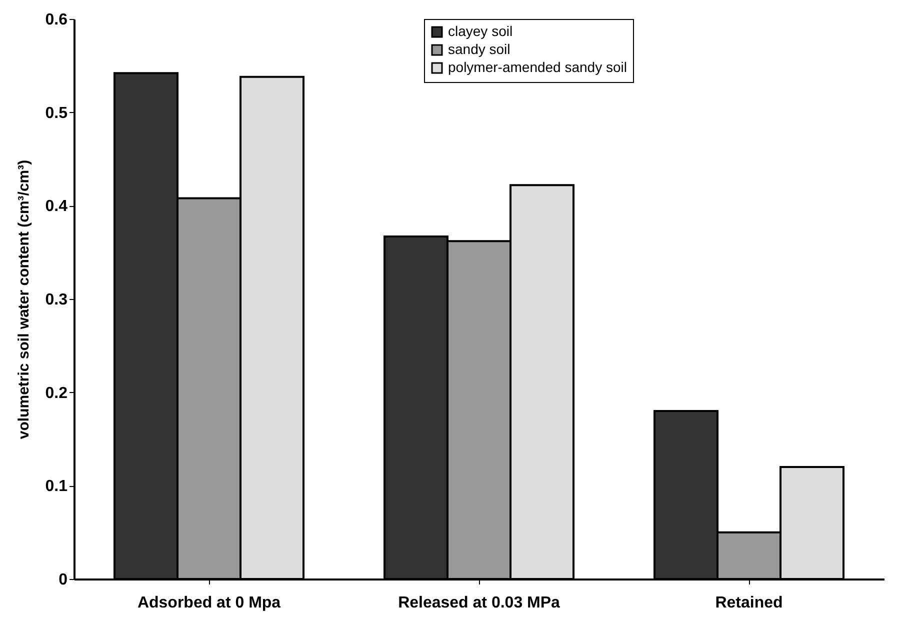  What do you see at coordinates (63, 580) in the screenshot?
I see `y-tick-label: 0` at bounding box center [63, 580].